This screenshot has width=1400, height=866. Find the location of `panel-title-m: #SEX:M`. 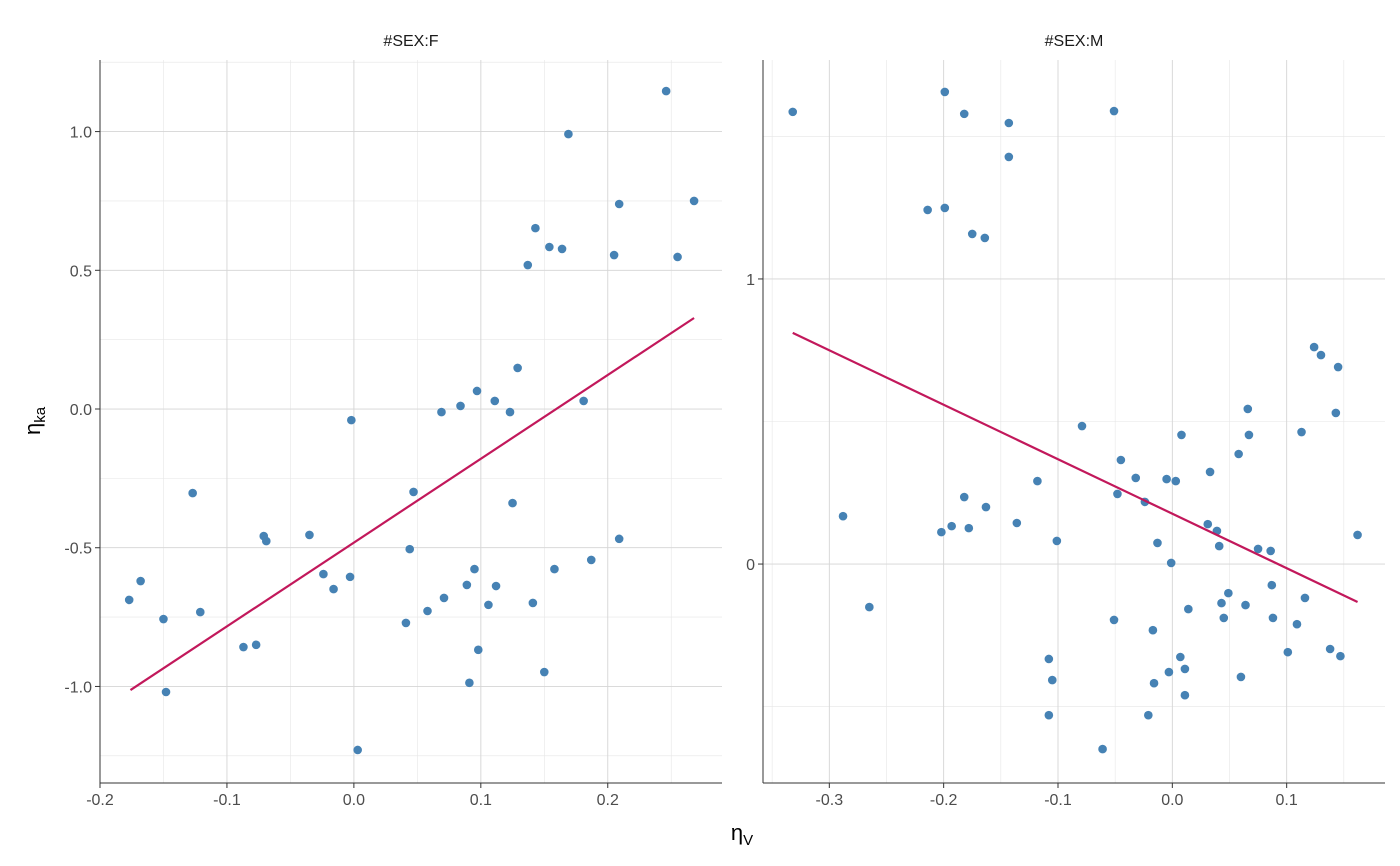

panel-title-m: #SEX:M is located at coordinates (1074, 41).